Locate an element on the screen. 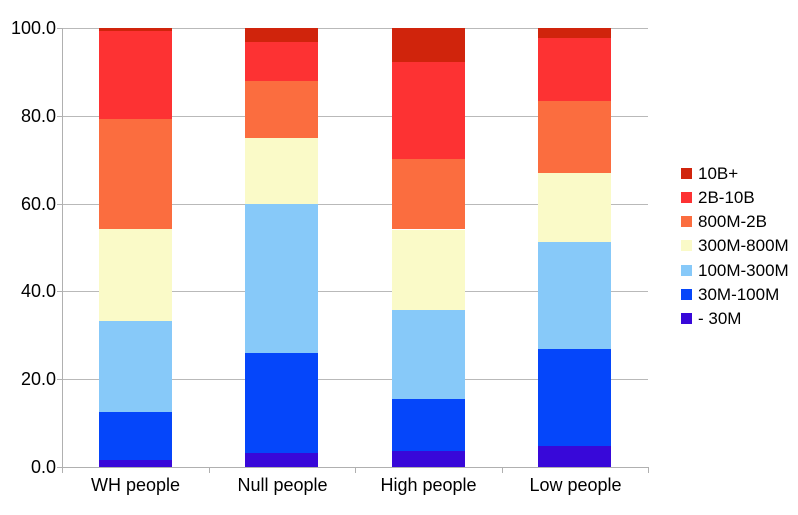 This screenshot has width=798, height=515. y-axis-line is located at coordinates (62, 248).